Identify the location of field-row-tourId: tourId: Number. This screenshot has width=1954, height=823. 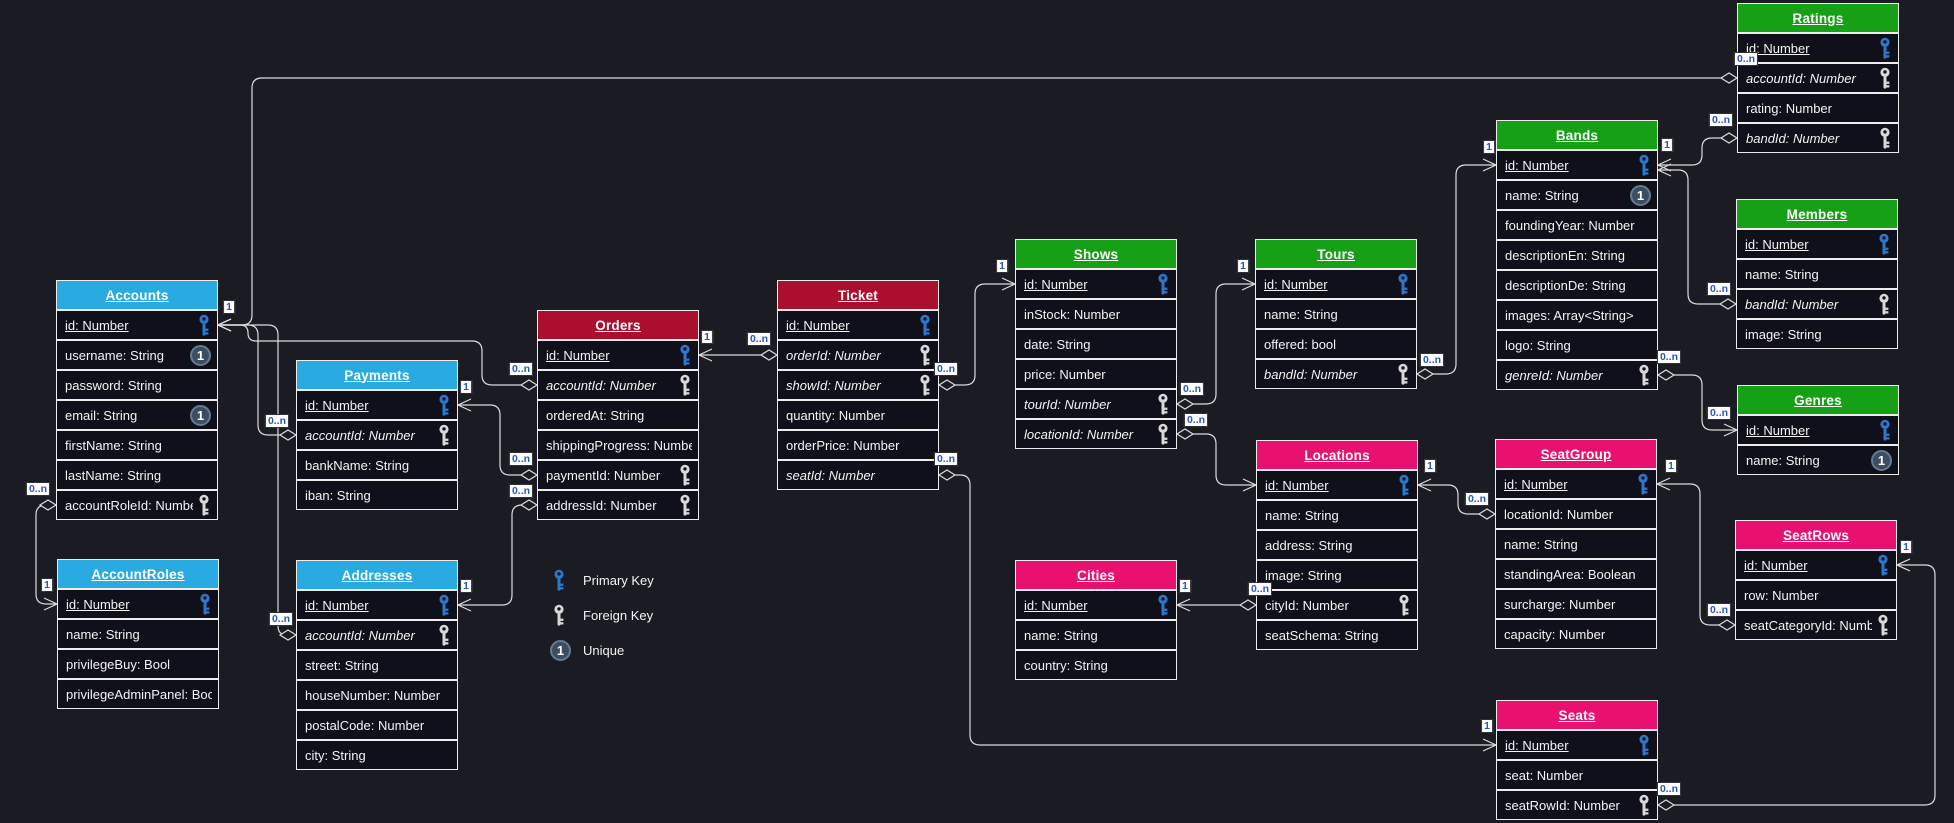
(1096, 404).